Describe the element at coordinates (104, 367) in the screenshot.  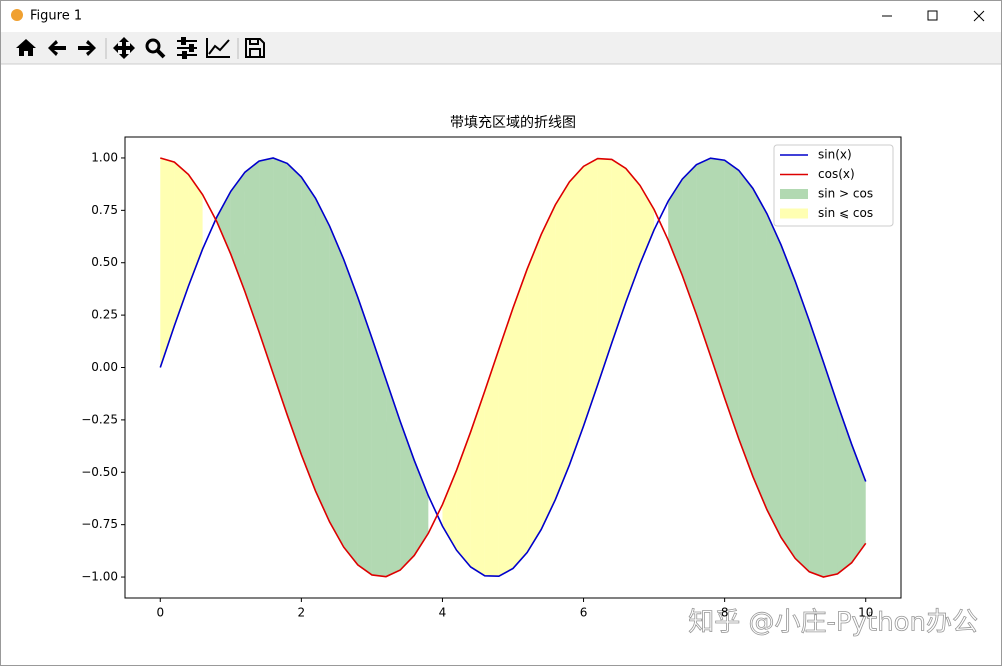
I see `y-tick-label: 0.00` at that location.